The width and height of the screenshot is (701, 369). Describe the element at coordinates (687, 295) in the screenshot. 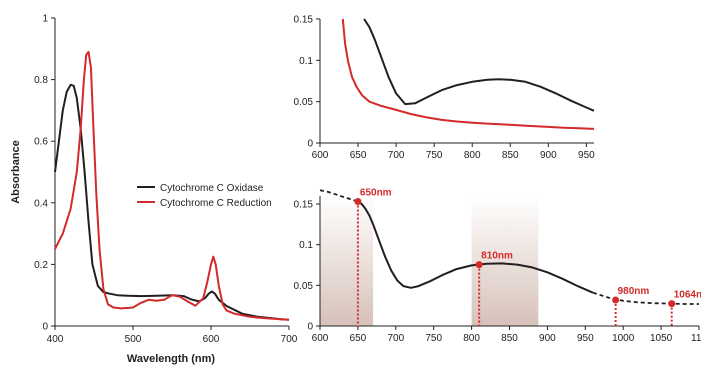

I see `marker-label-1064nm: 1064nm` at that location.